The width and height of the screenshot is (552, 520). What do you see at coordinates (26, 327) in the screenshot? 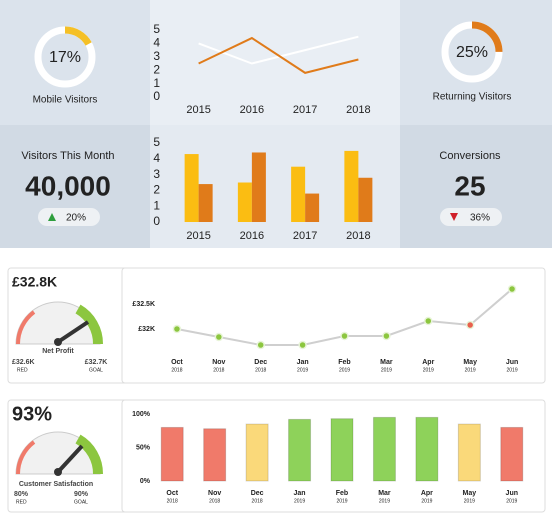
I see `gauge-red` at bounding box center [26, 327].